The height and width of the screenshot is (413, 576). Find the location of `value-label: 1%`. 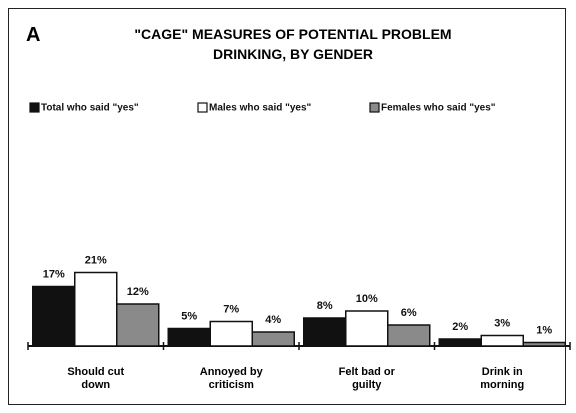

value-label: 1% is located at coordinates (544, 330).